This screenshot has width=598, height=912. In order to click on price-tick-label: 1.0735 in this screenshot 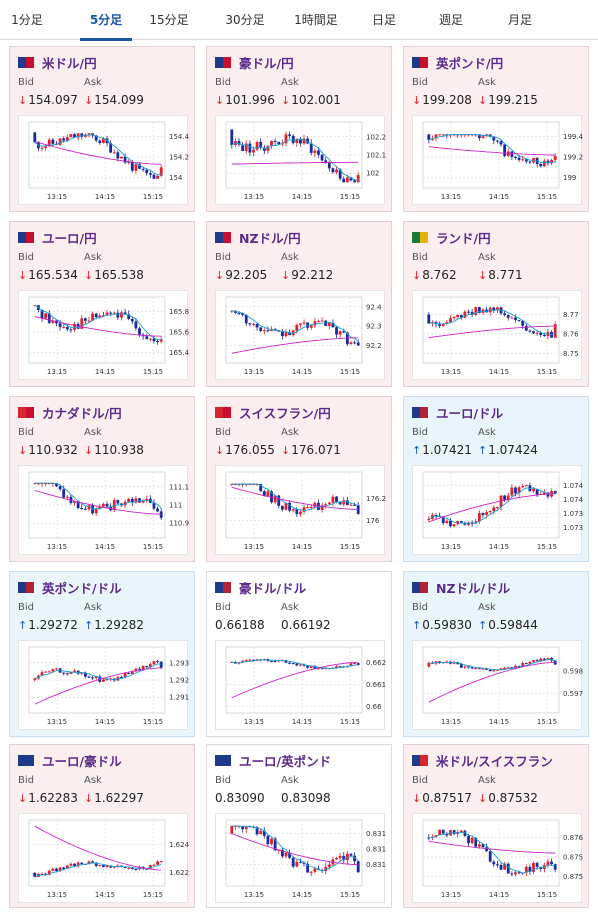, I will do `click(573, 514)`.